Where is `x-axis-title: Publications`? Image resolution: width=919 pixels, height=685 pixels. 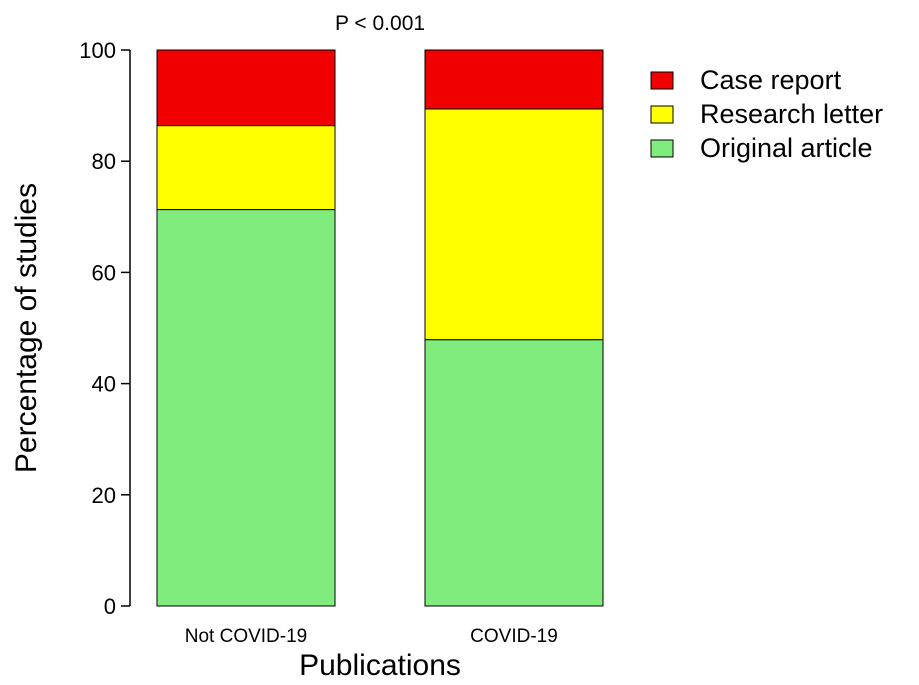
x-axis-title: Publications is located at coordinates (380, 665).